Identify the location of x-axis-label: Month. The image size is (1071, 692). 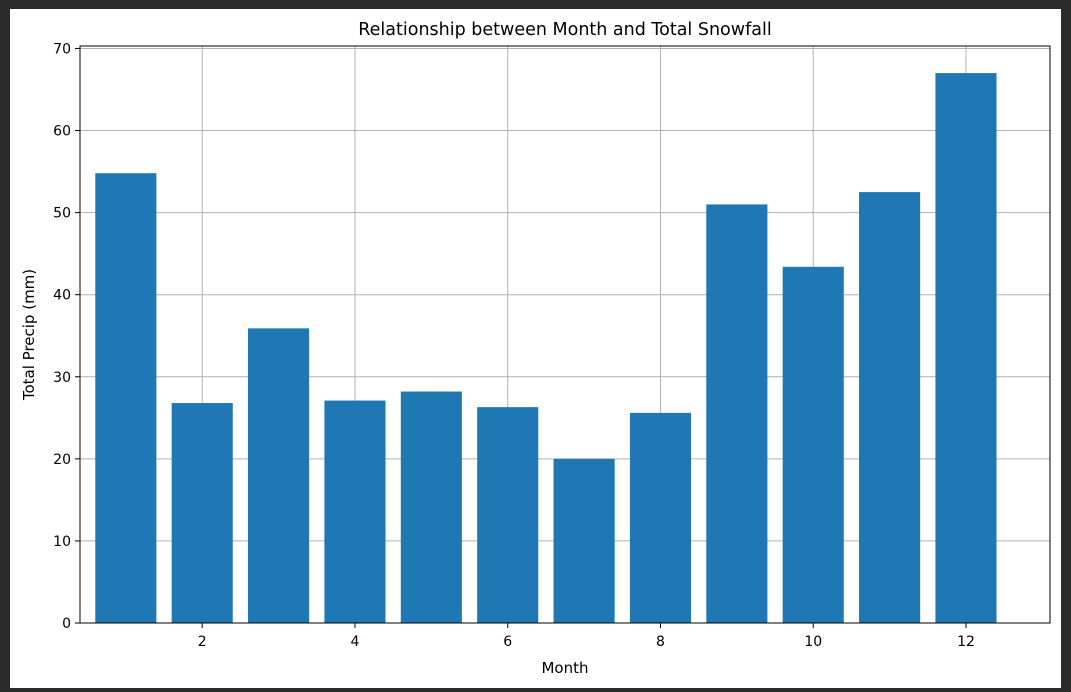
(564, 668).